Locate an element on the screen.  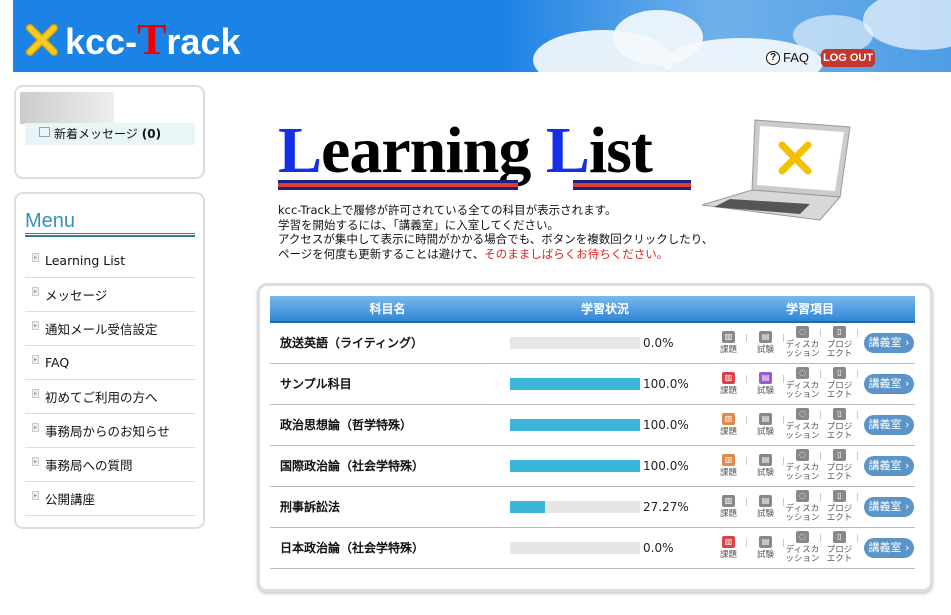
menu-item: ▸ 通知メール受信設定 is located at coordinates (110, 329).